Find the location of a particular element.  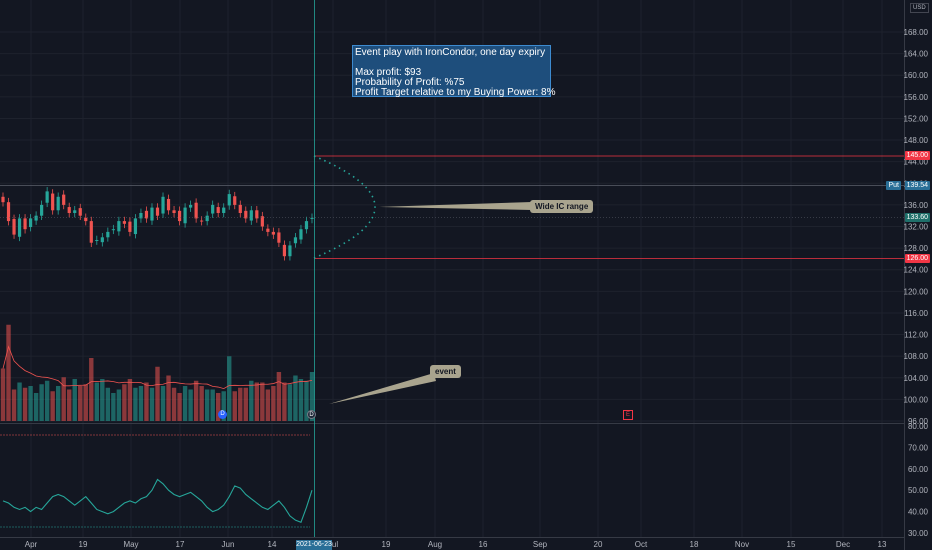

price-tick-label: 112.00 is located at coordinates (916, 335).